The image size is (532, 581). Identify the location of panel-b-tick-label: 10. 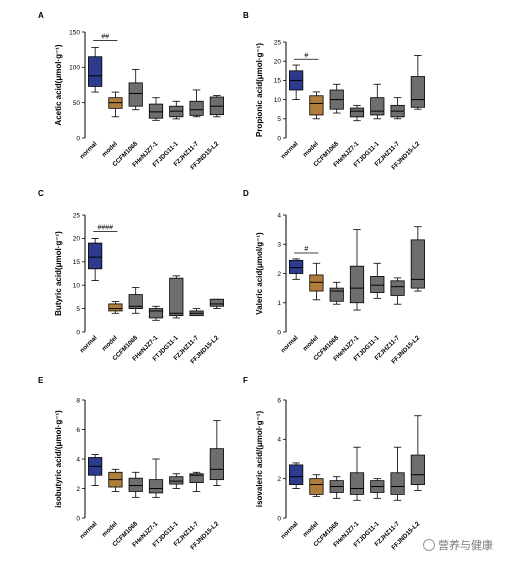
(278, 100).